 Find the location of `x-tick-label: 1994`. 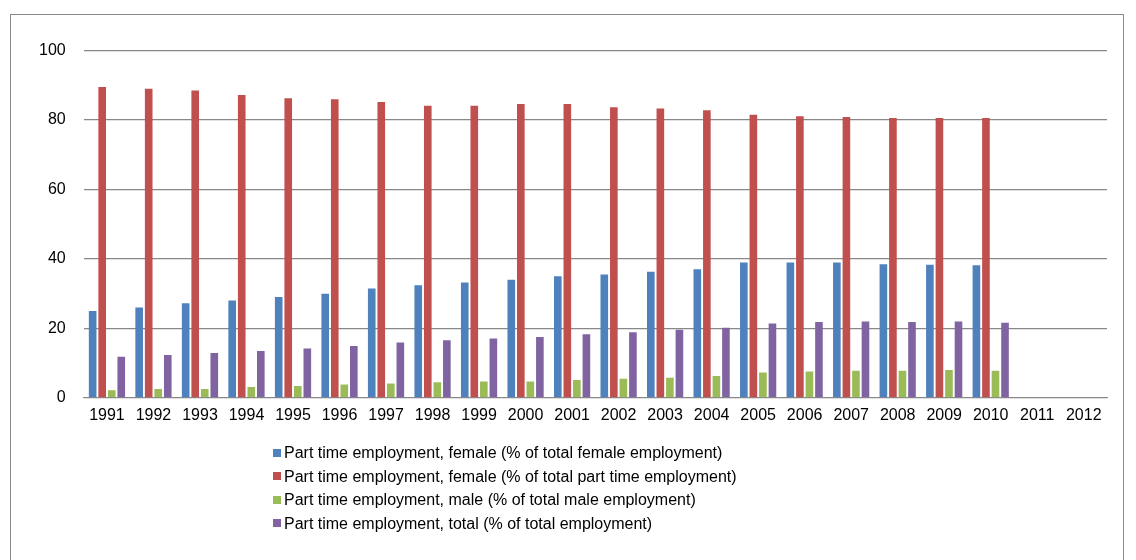

x-tick-label: 1994 is located at coordinates (246, 414).